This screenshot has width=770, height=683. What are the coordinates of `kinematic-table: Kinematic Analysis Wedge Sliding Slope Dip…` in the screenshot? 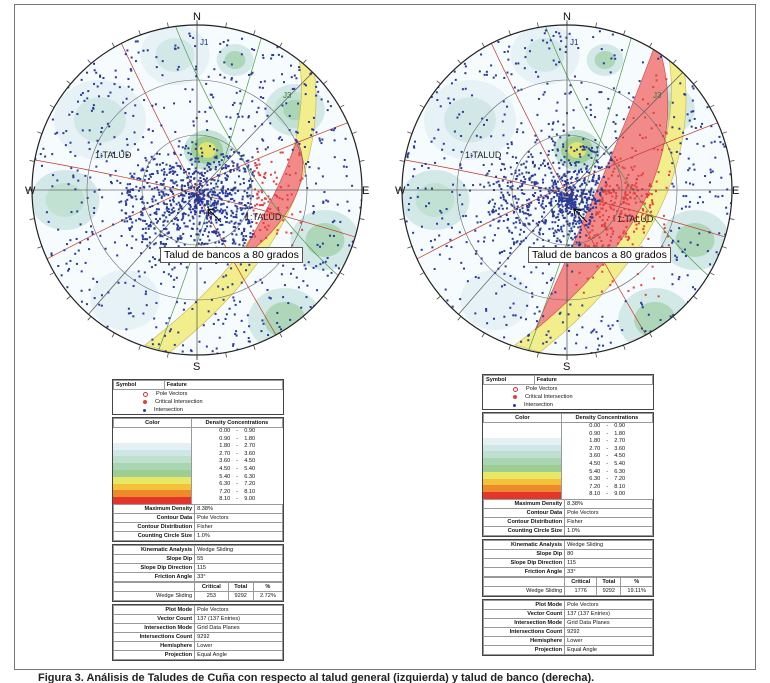 It's located at (568, 567).